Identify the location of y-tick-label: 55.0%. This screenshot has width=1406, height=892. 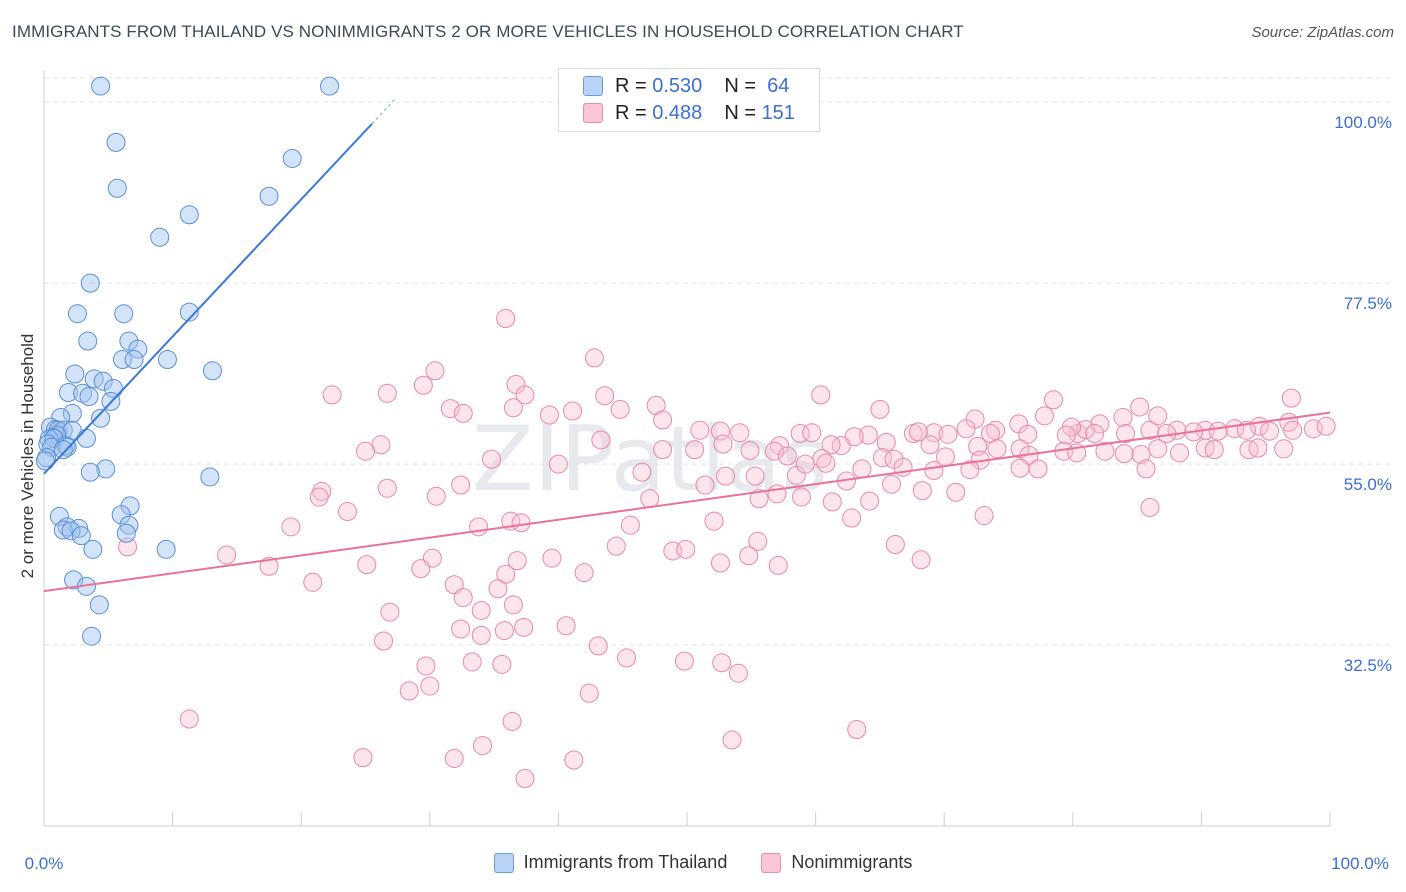
(1368, 484).